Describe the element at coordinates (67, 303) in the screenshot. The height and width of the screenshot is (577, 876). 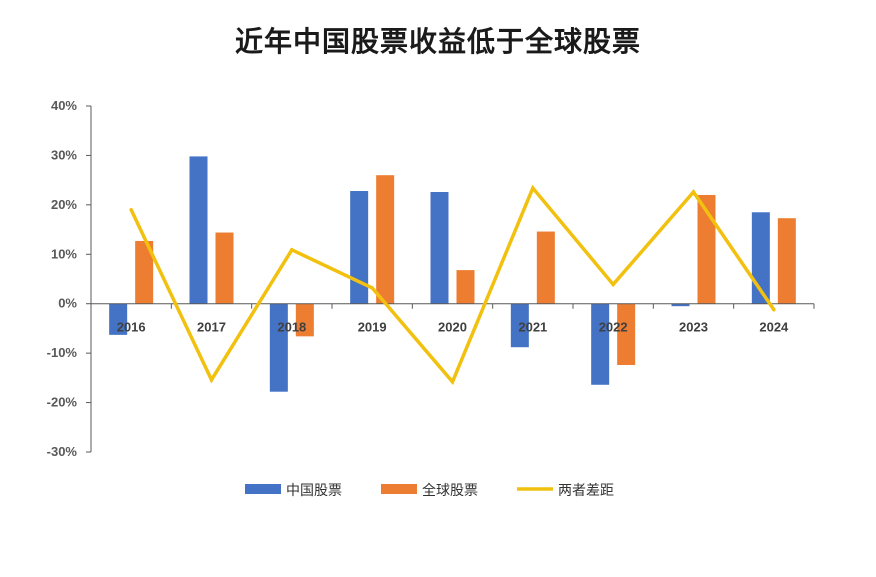
I see `y-tick-label: 0%` at that location.